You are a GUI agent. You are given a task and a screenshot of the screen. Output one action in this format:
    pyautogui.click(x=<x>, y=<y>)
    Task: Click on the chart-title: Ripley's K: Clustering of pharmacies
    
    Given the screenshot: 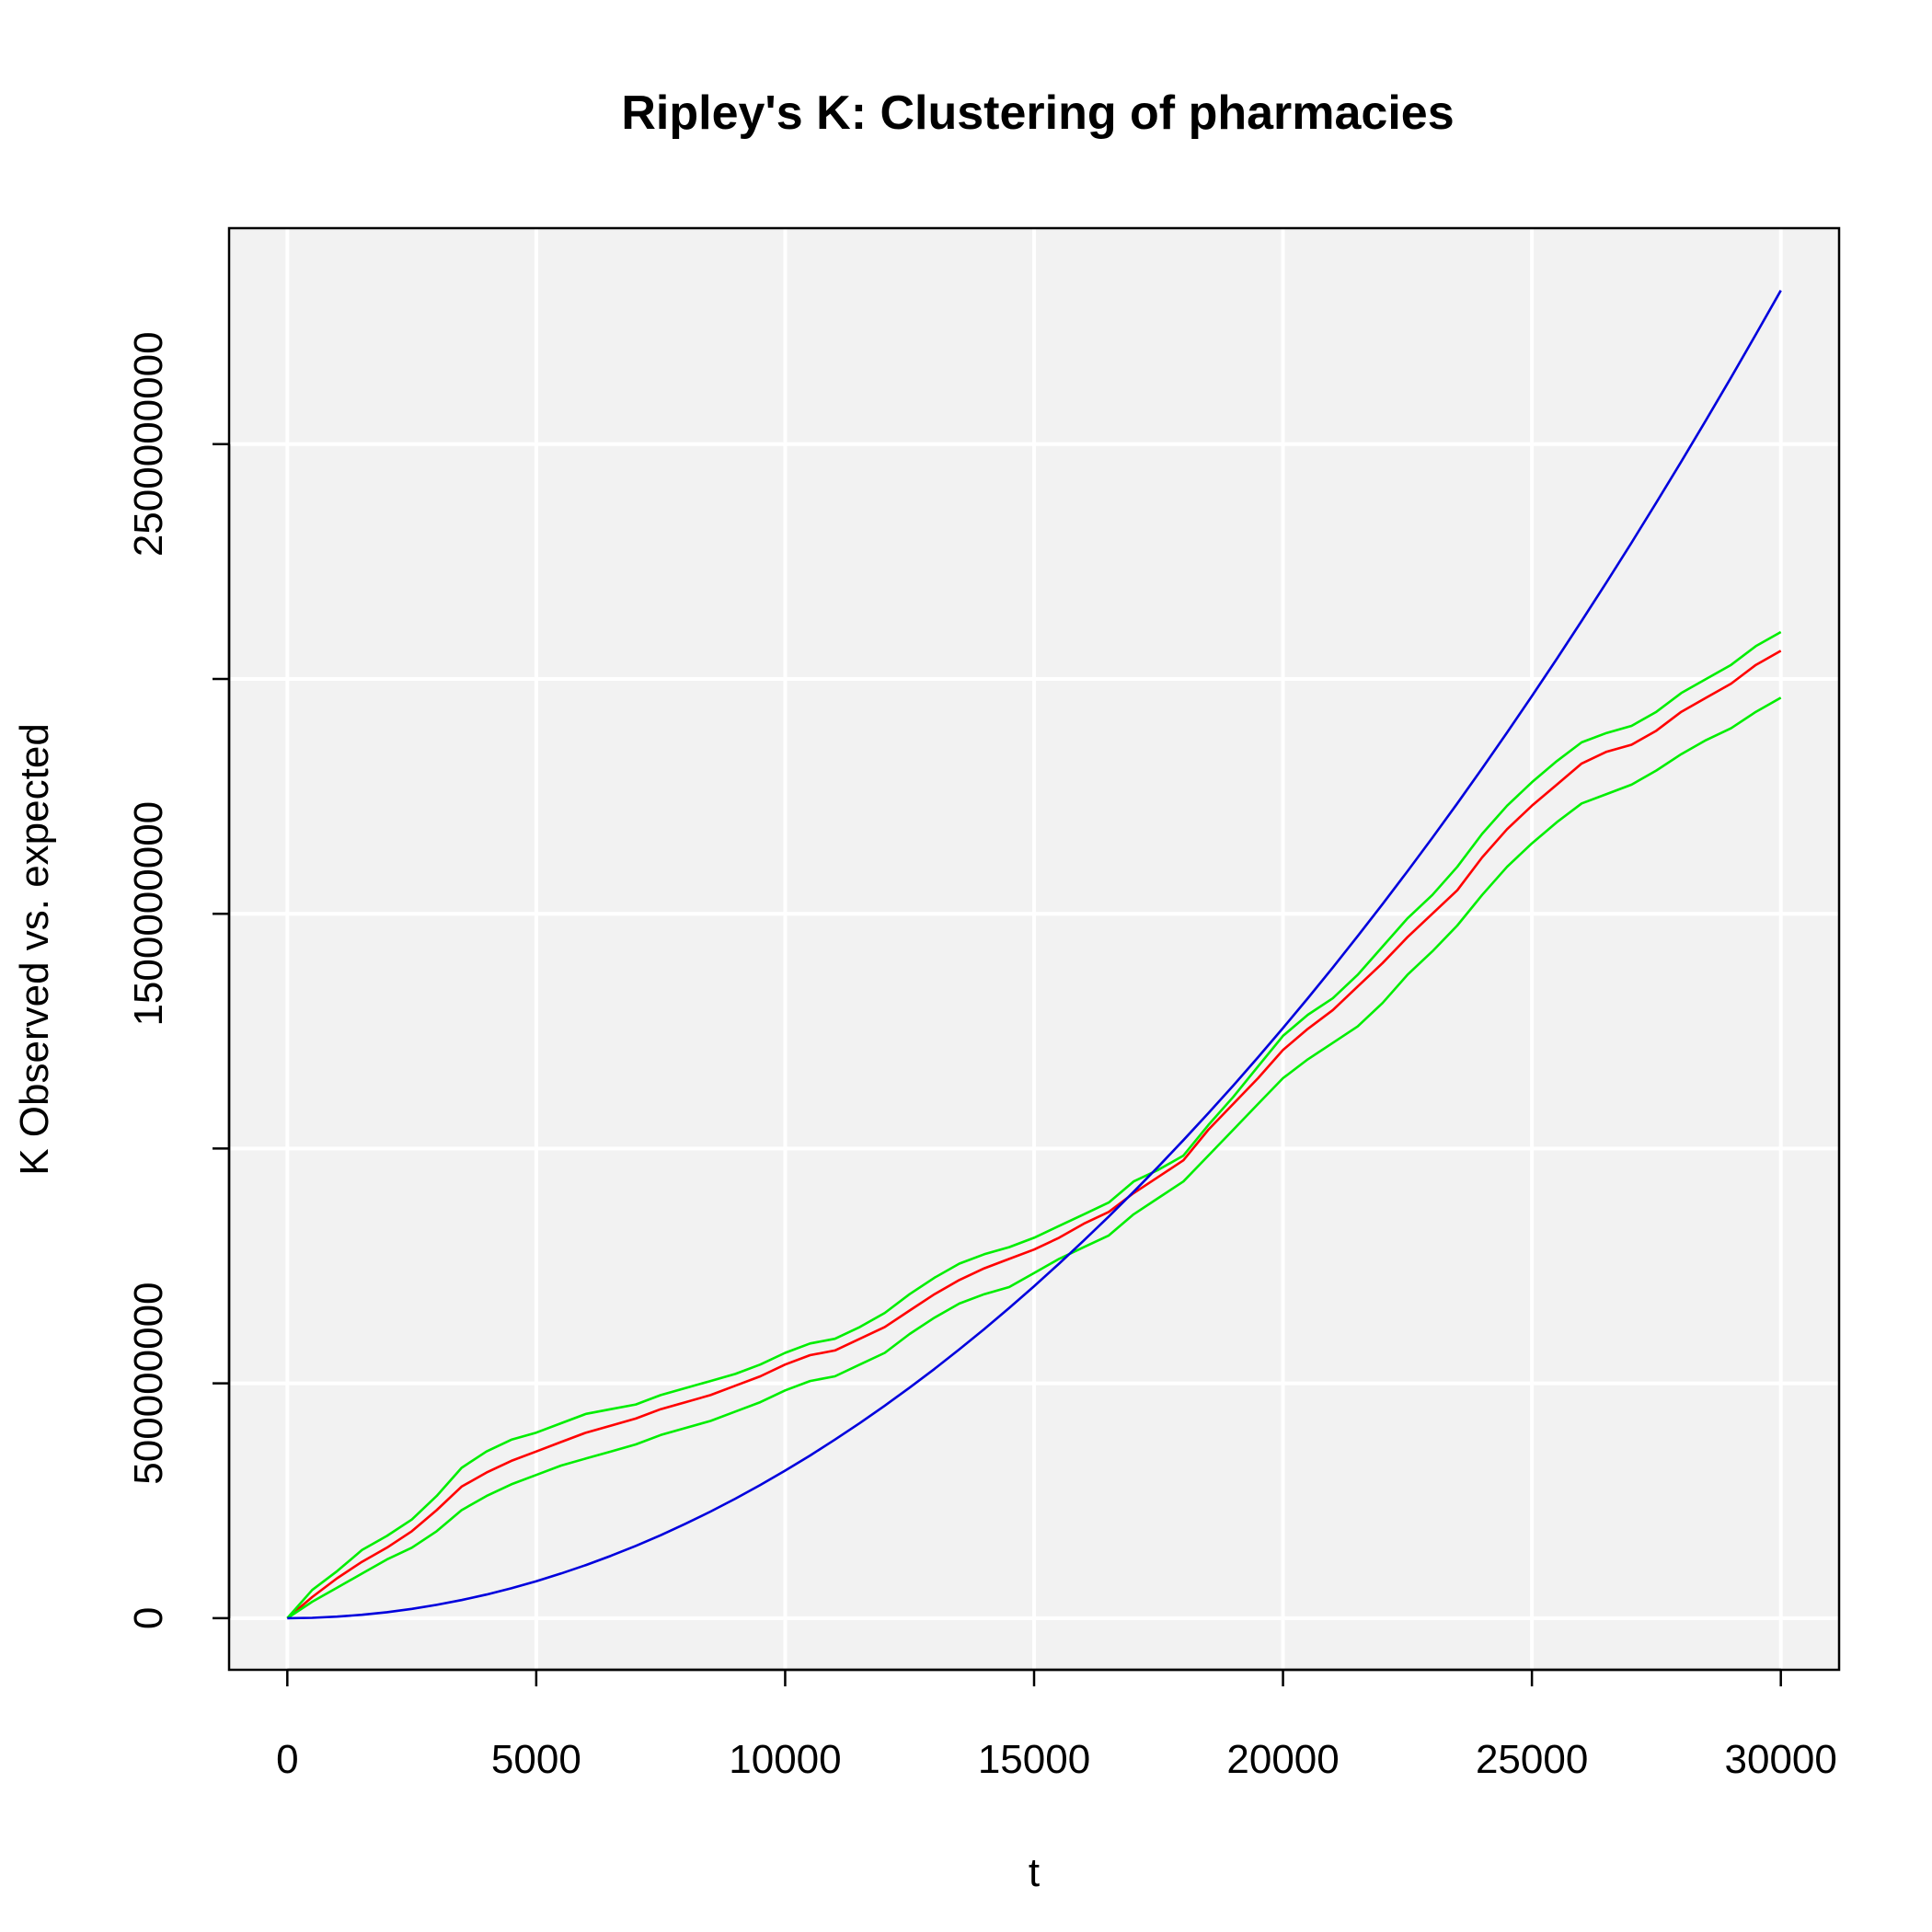 What is the action you would take?
    pyautogui.click(x=1037, y=113)
    